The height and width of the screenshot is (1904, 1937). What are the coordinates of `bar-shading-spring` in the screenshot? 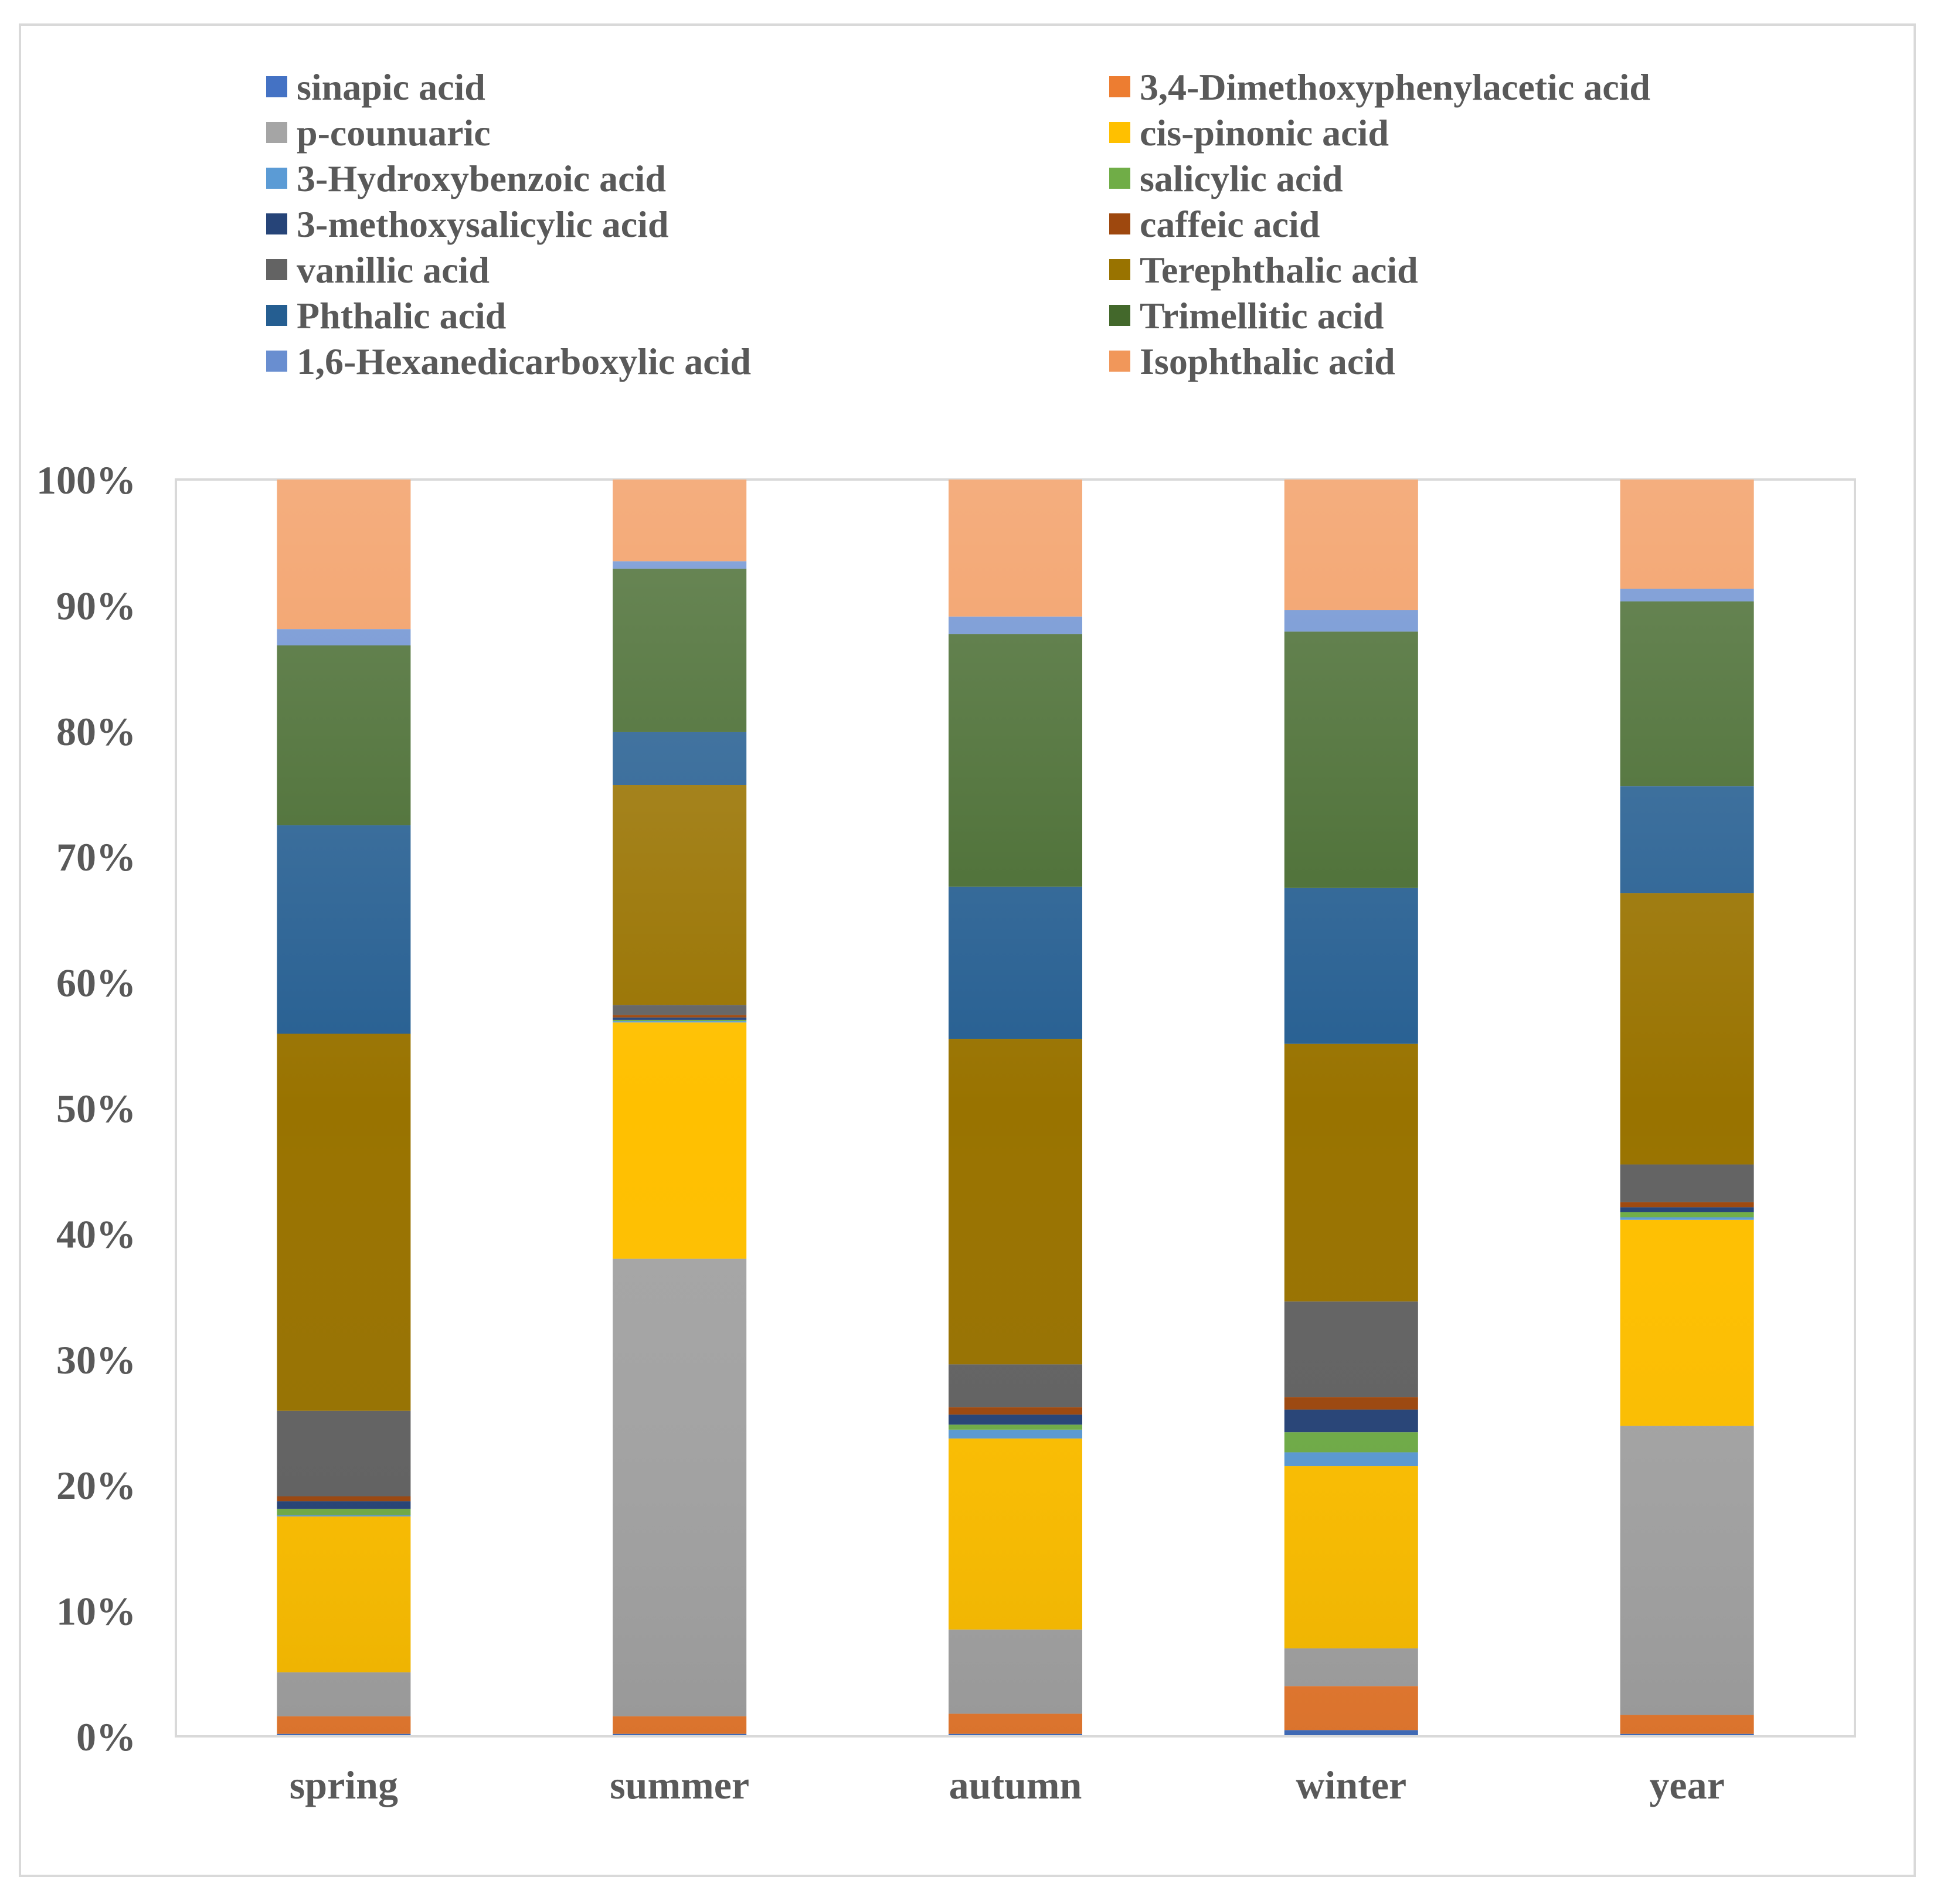 It's located at (344, 1108).